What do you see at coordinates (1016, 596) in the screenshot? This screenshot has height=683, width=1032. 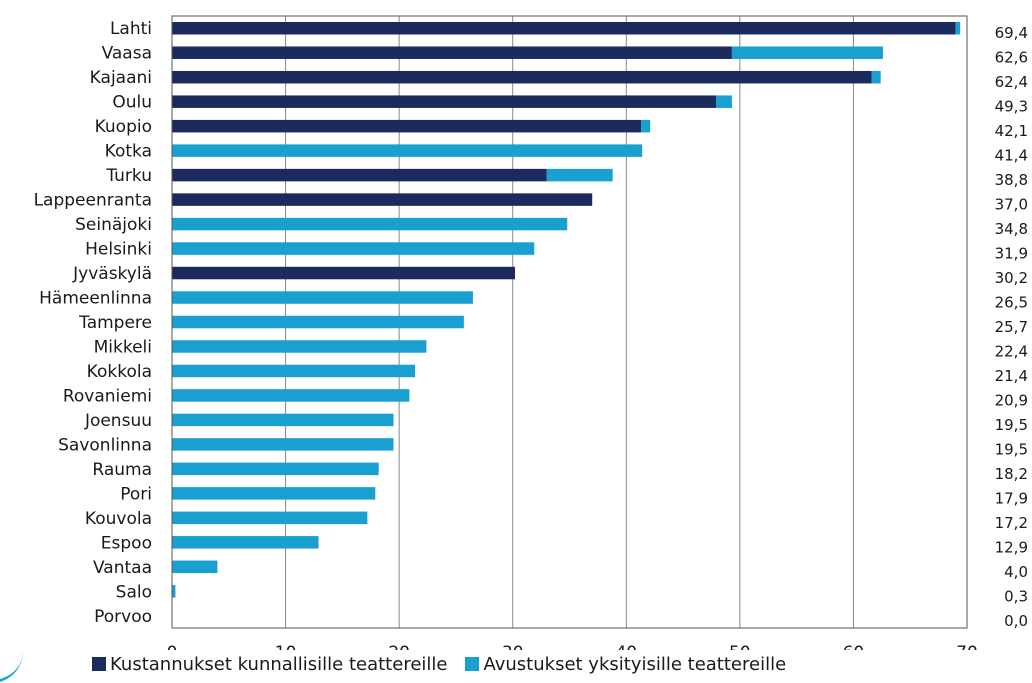 I see `total-label-23: 0,3` at bounding box center [1016, 596].